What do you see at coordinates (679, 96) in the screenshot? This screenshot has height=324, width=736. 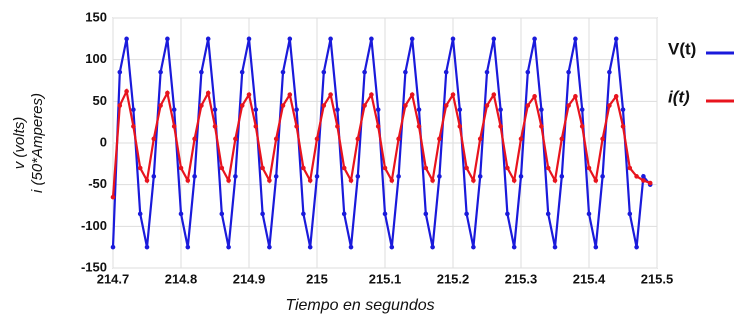 I see `legend-label: i(t)` at bounding box center [679, 96].